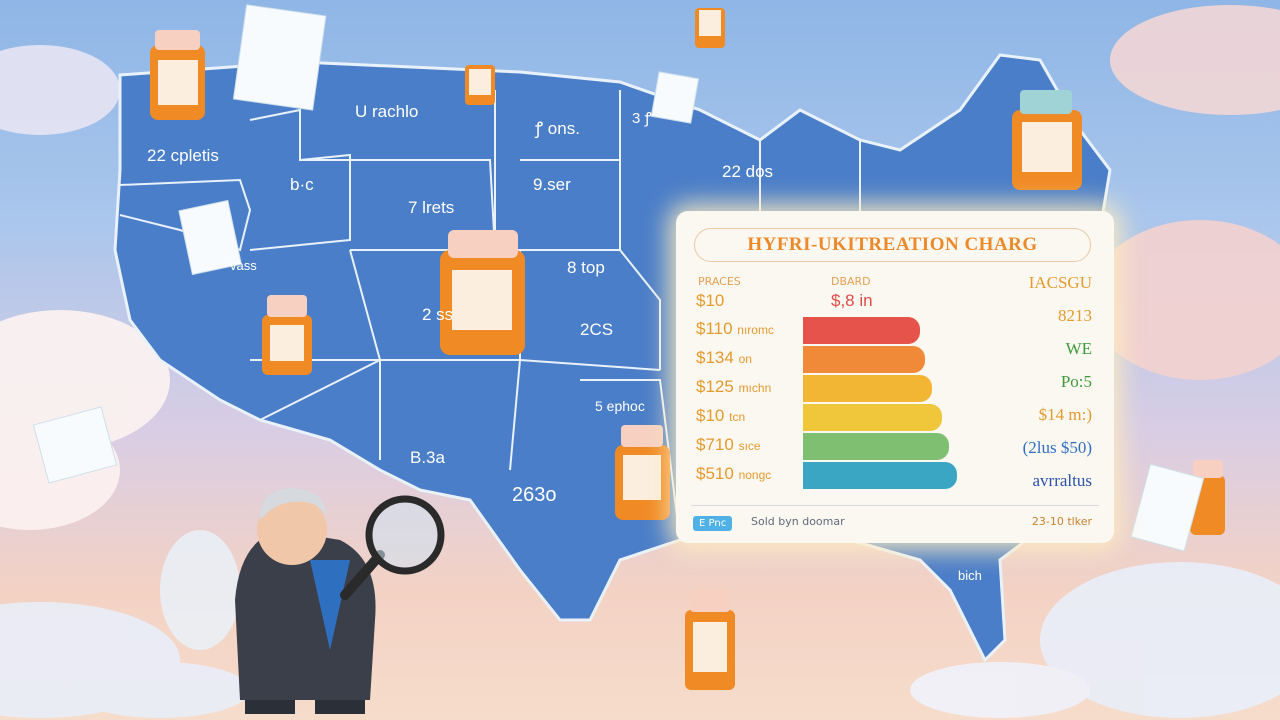  I want to click on map-label: b·c, so click(302, 184).